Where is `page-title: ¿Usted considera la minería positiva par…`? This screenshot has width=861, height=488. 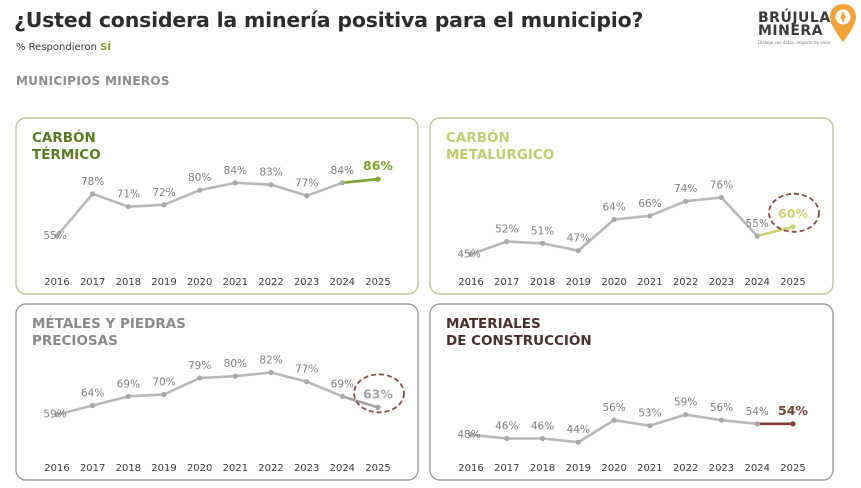
page-title: ¿Usted considera la minería positiva par… is located at coordinates (329, 20).